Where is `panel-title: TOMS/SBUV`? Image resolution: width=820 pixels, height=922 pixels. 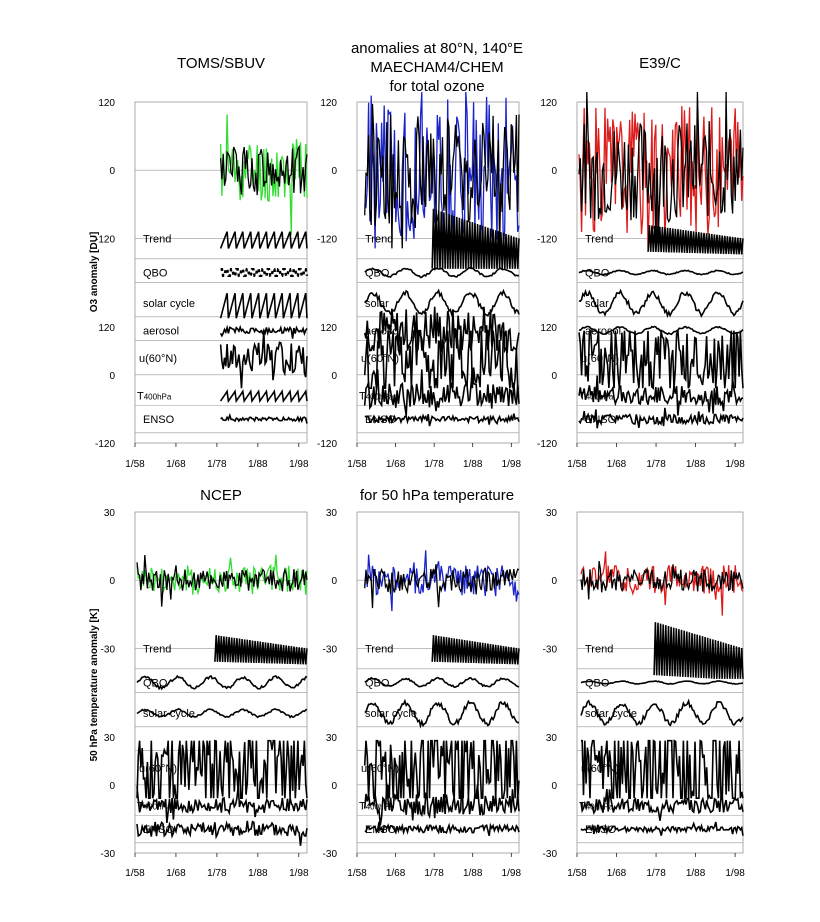
panel-title: TOMS/SBUV is located at coordinates (221, 63).